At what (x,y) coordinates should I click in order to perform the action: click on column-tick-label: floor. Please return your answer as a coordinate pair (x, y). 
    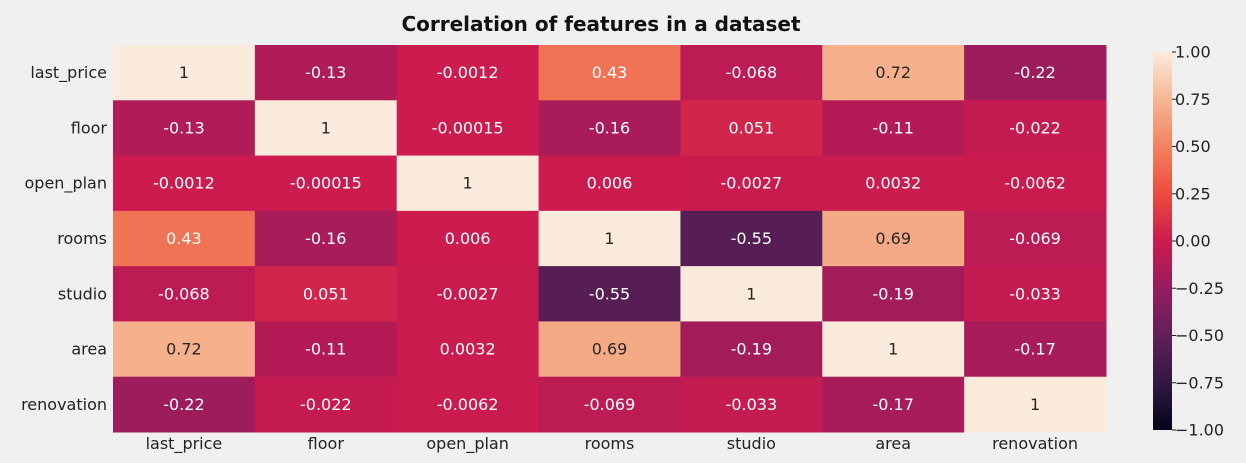
    Looking at the image, I should click on (326, 443).